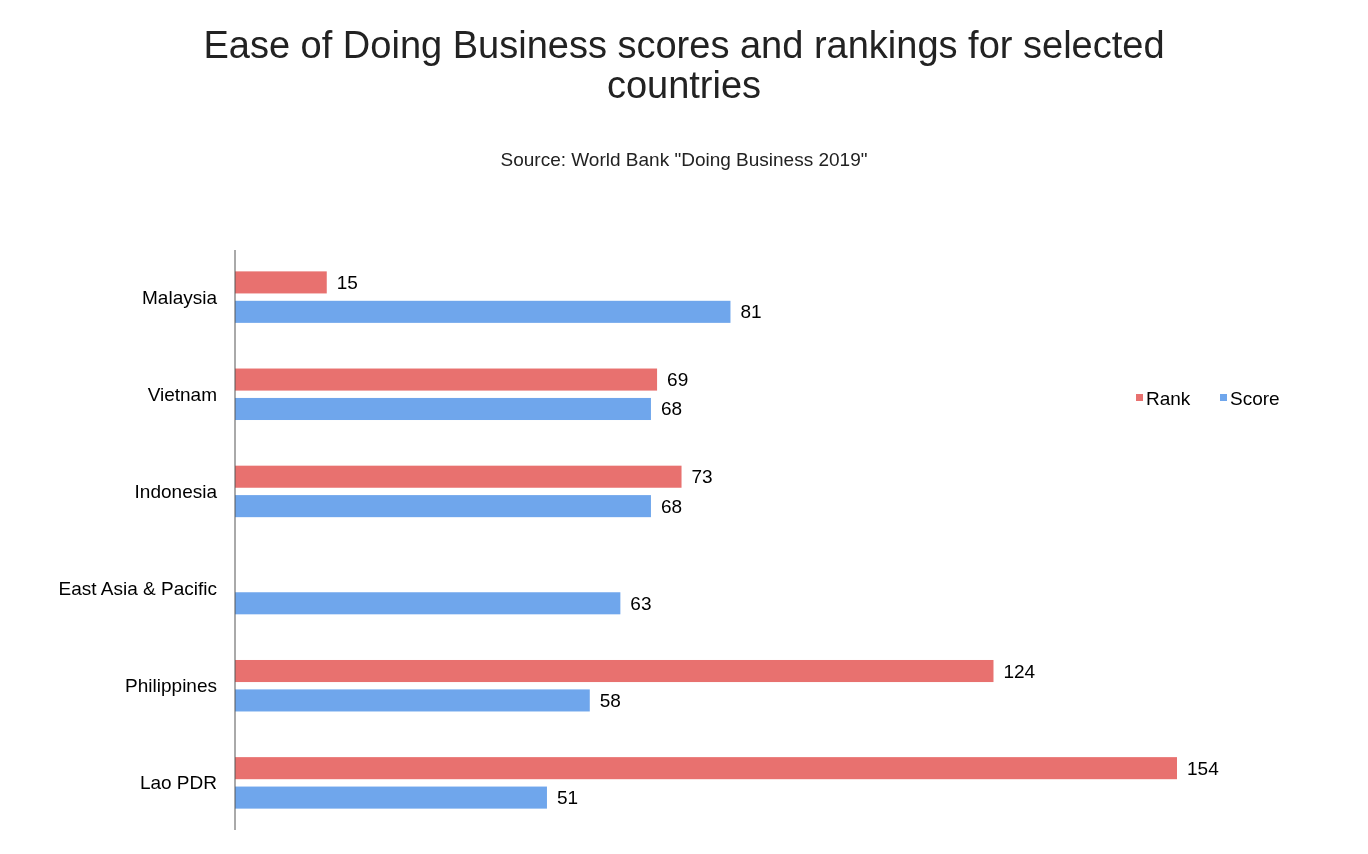  I want to click on y-tick-label: Lao PDR, so click(178, 783).